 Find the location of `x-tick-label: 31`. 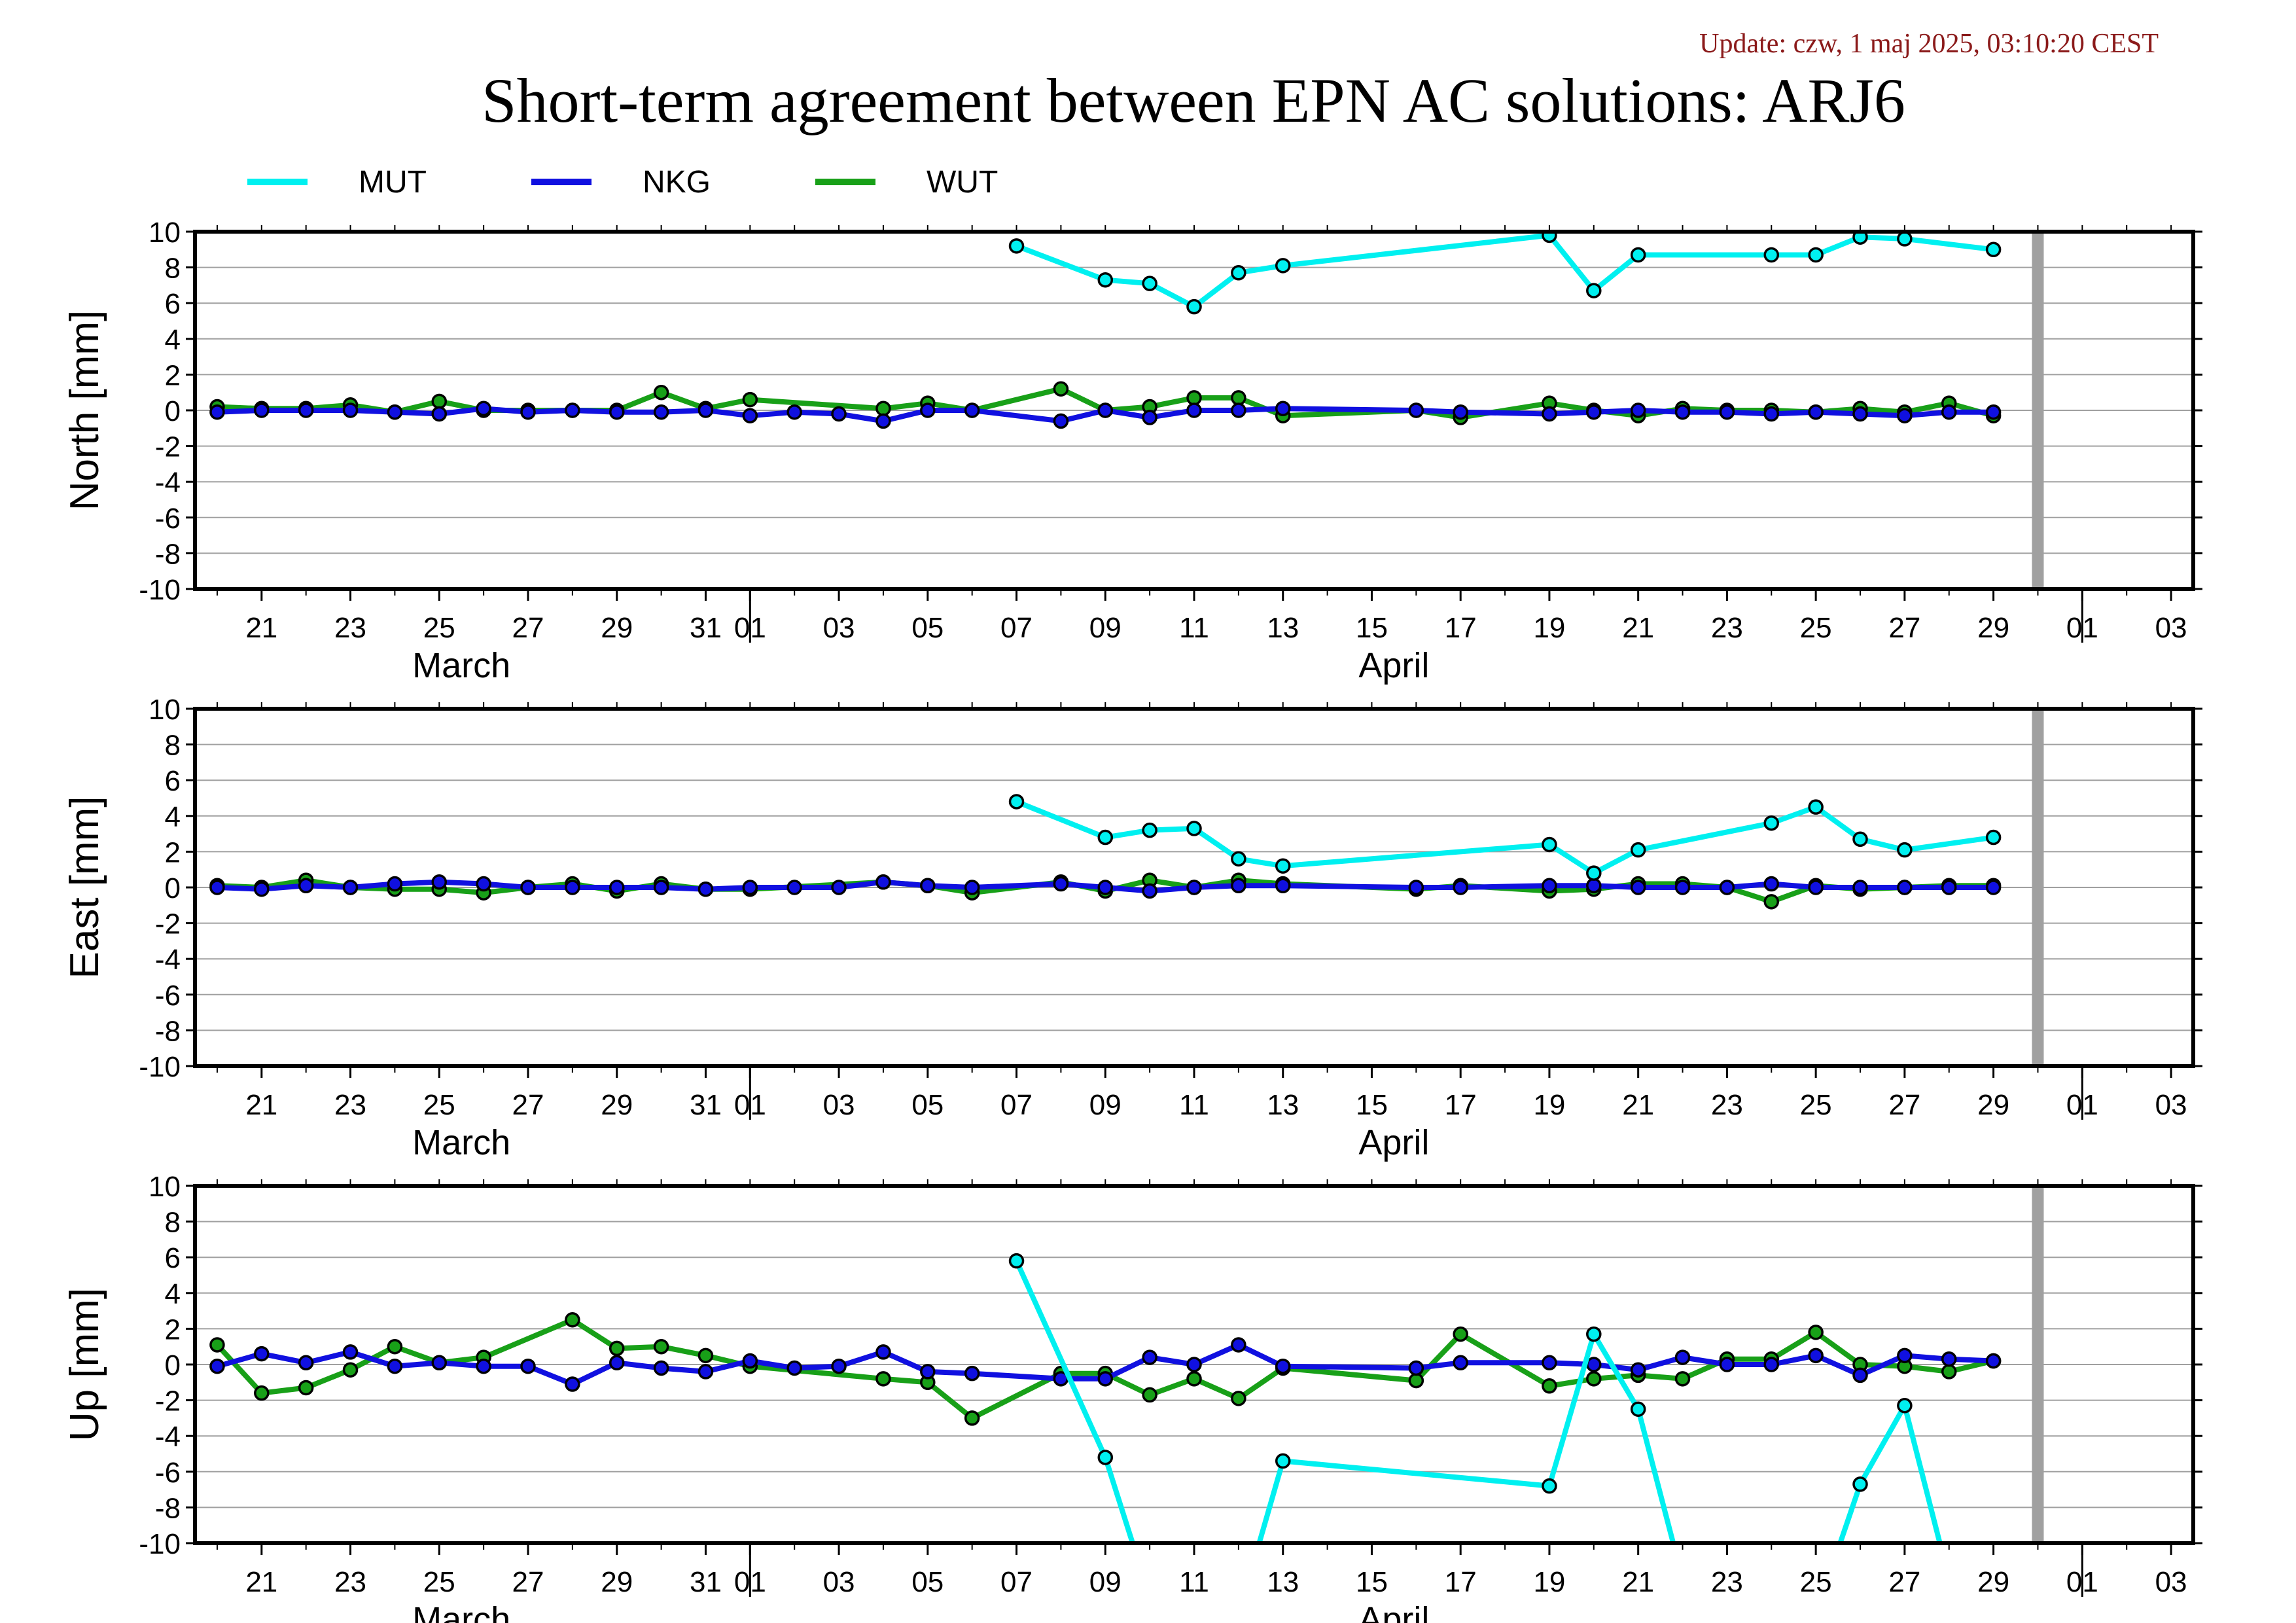

x-tick-label: 31 is located at coordinates (706, 1105).